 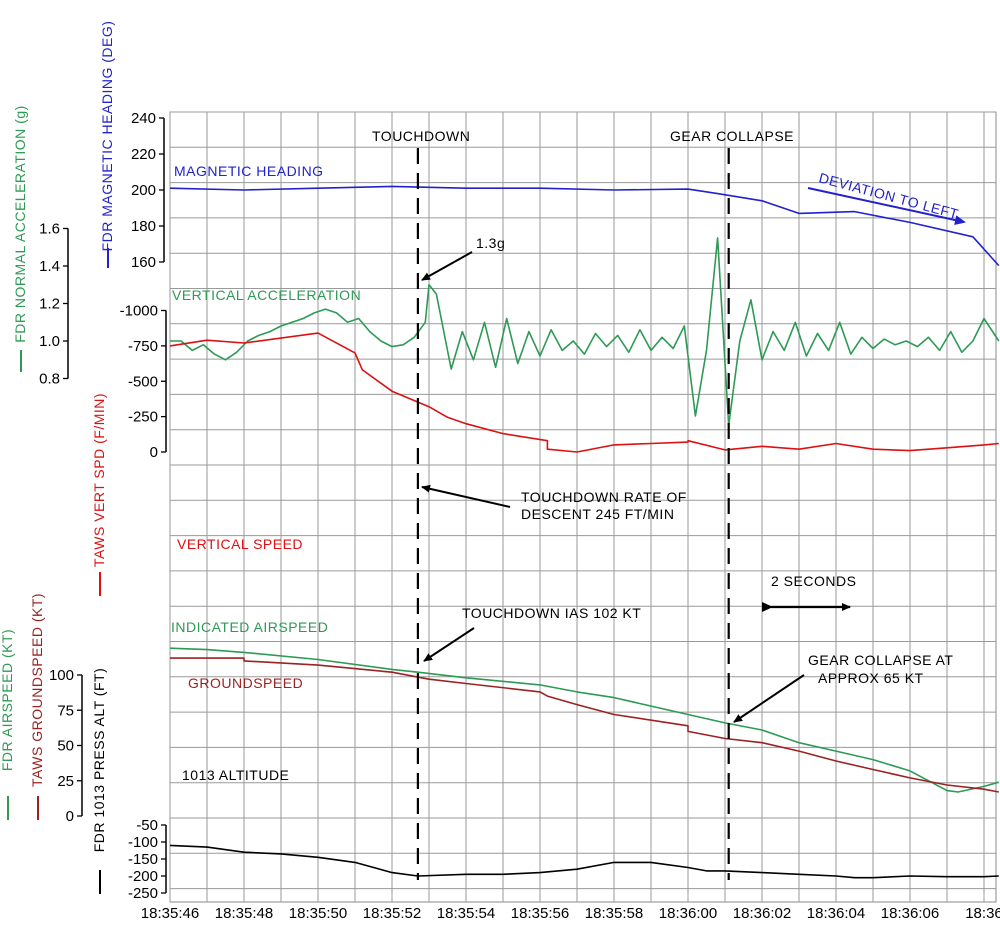 What do you see at coordinates (982, 913) in the screenshot?
I see `x-tick-label: 18:36` at bounding box center [982, 913].